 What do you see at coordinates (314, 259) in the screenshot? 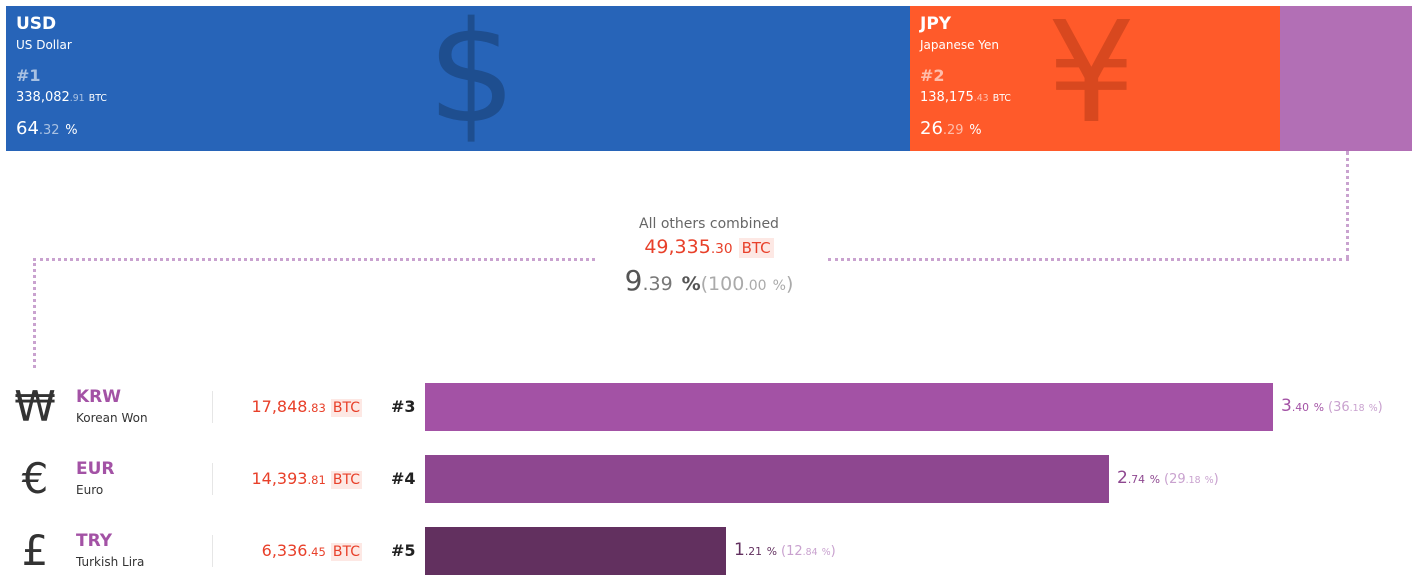
I see `connector-line-left-horizontal` at bounding box center [314, 259].